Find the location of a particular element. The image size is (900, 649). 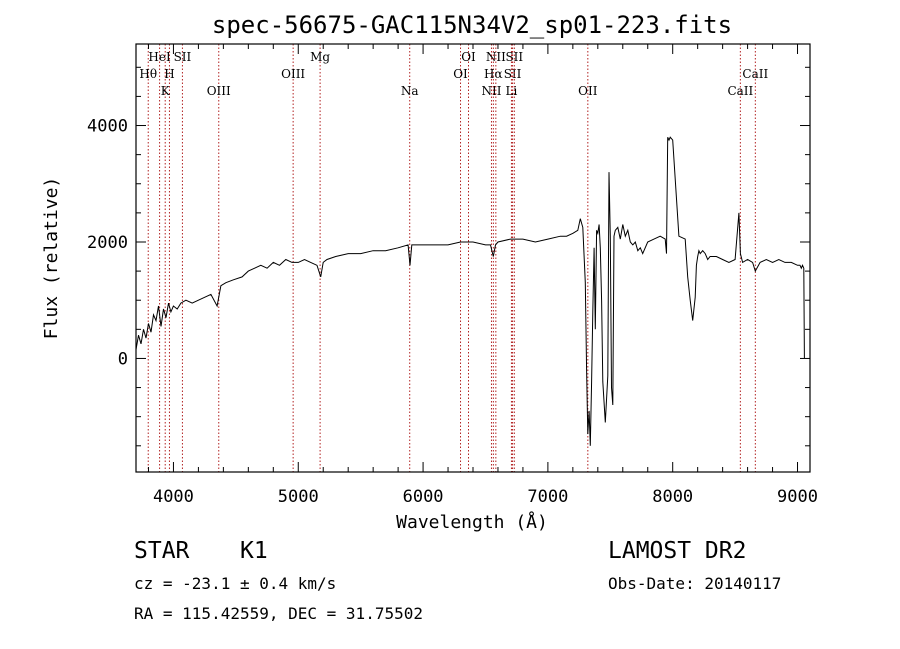

x-axis-label: Wavelength (Å) is located at coordinates (472, 522).